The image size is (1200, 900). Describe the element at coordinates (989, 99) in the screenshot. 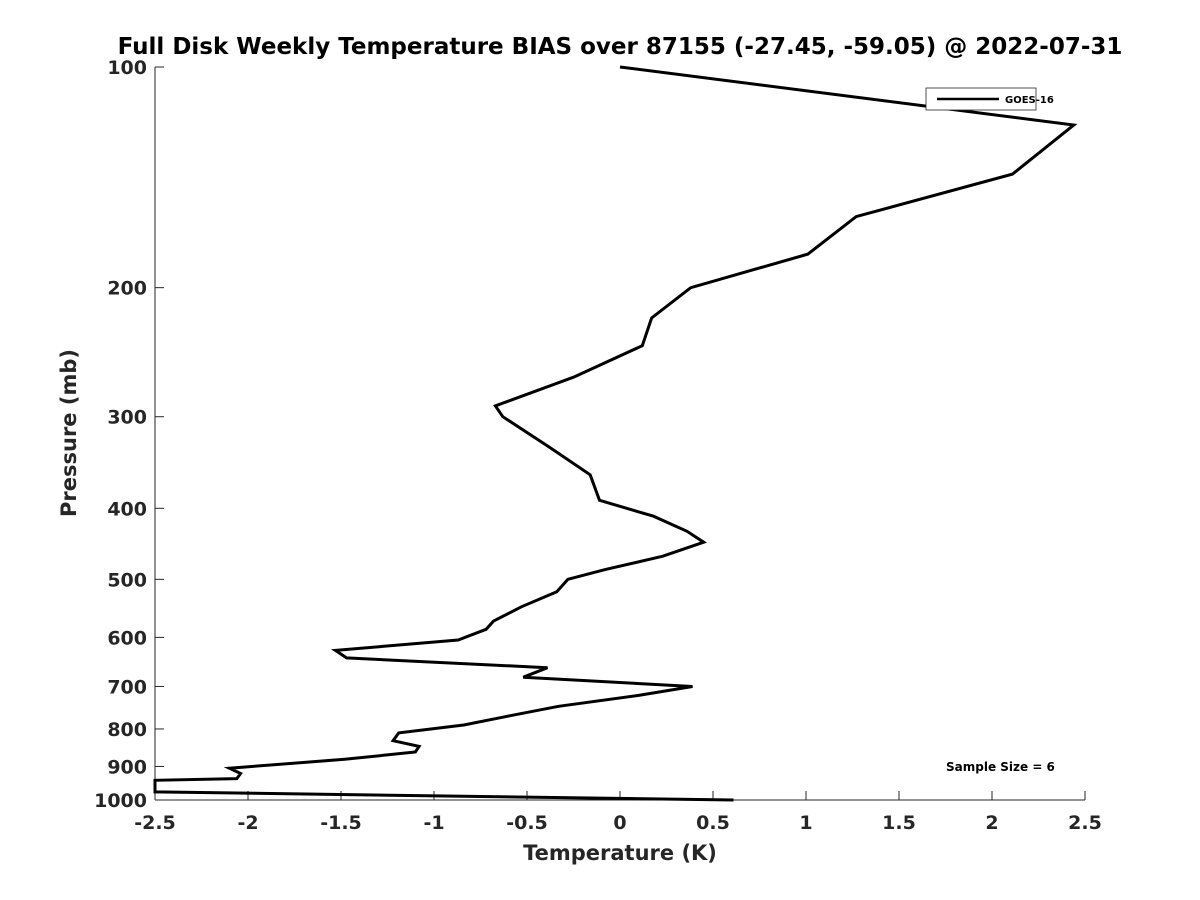

I see `legend: GOES-16` at that location.